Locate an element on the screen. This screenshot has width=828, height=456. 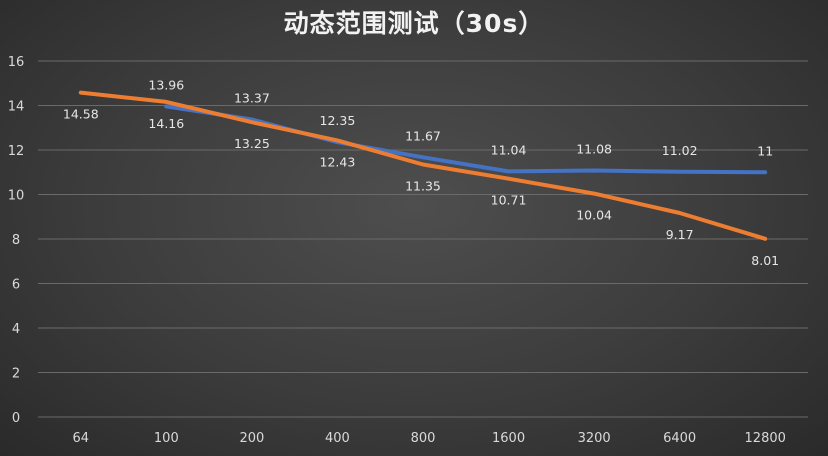
data-label-series-2: 8.01 is located at coordinates (765, 260).